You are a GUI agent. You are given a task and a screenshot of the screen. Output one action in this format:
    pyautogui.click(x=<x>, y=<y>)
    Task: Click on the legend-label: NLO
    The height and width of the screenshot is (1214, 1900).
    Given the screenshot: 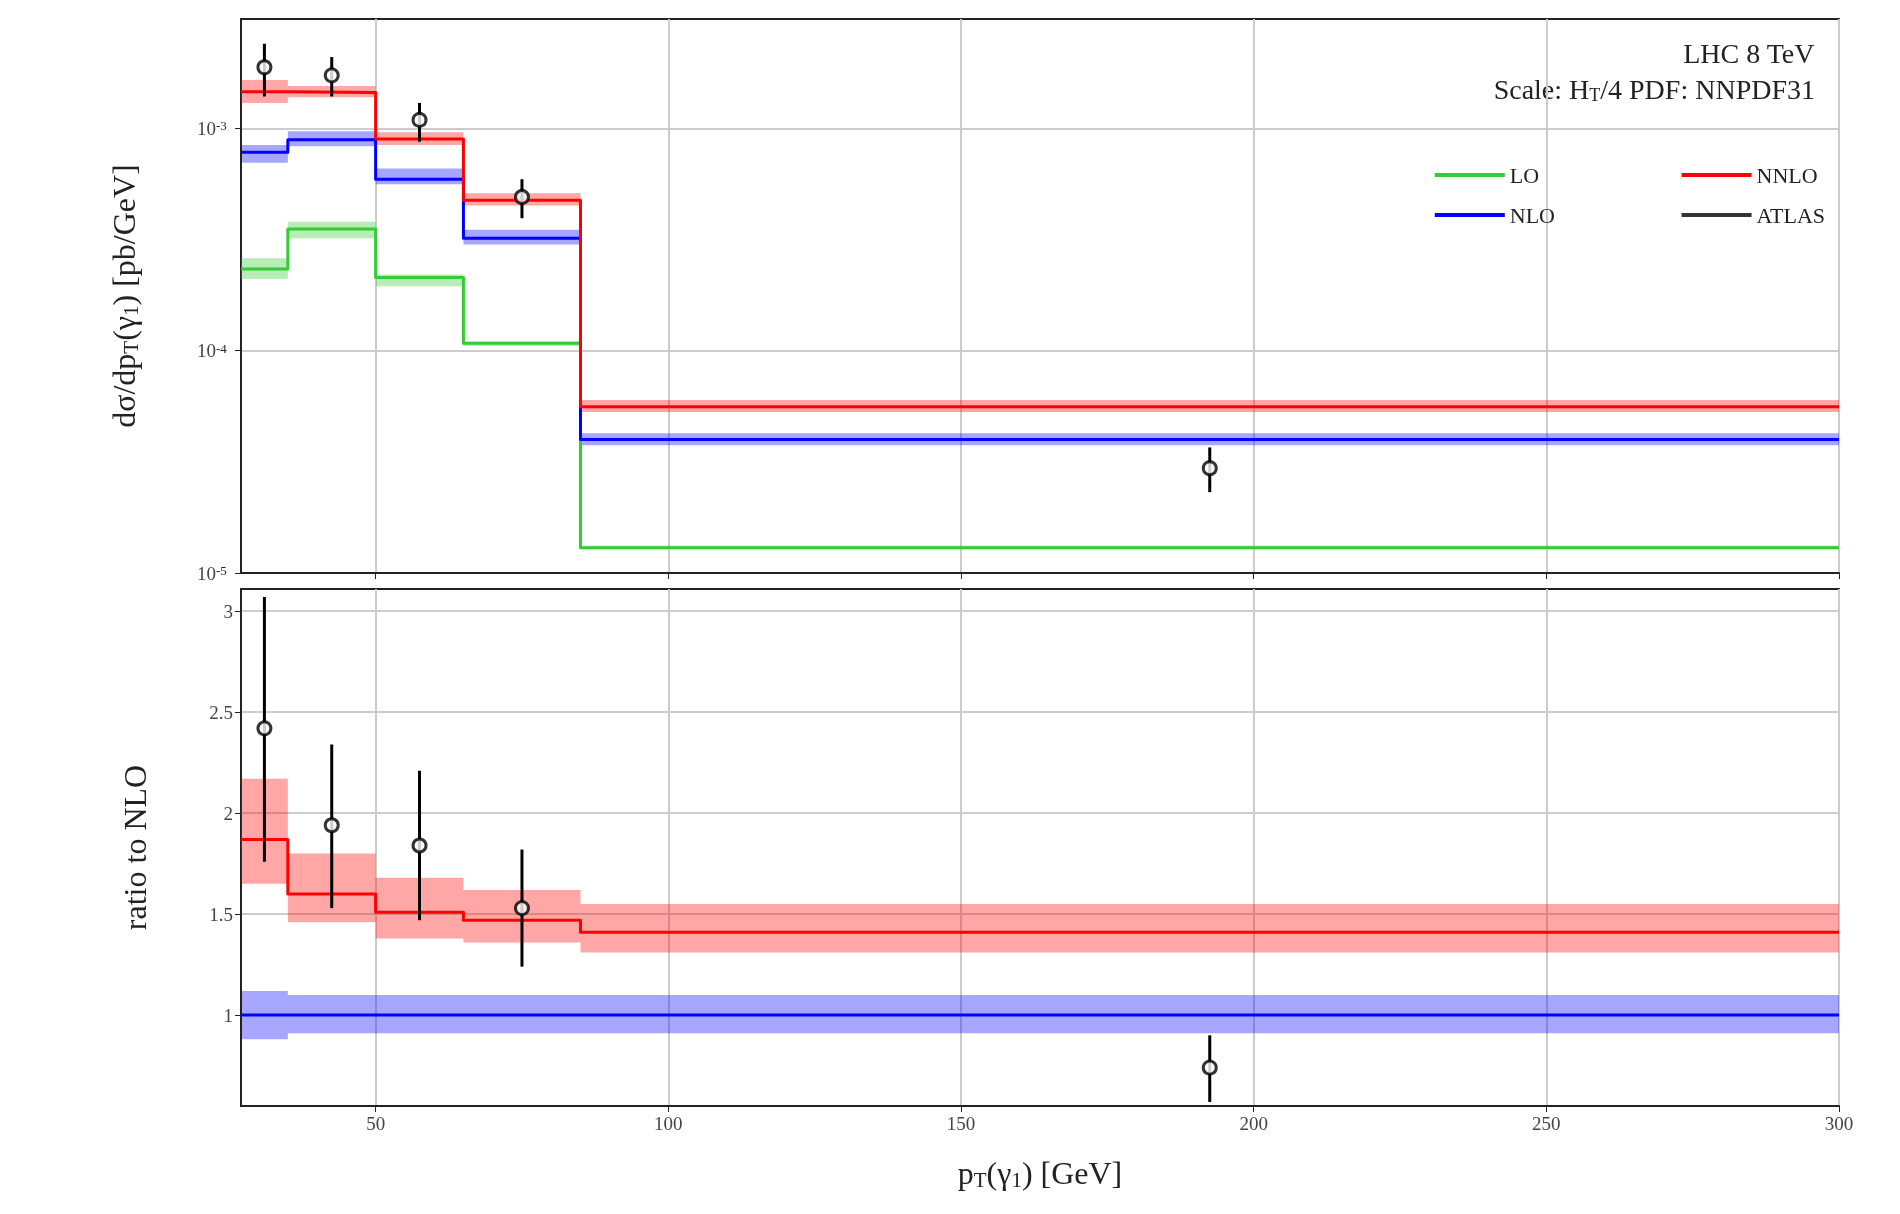 What is the action you would take?
    pyautogui.click(x=1532, y=215)
    